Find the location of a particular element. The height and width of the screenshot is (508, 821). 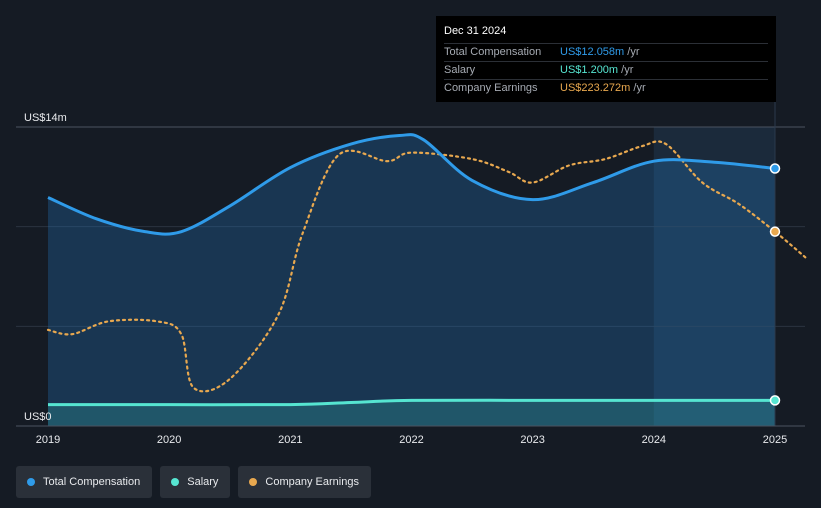

legend-item-salary: Salary is located at coordinates (195, 482).